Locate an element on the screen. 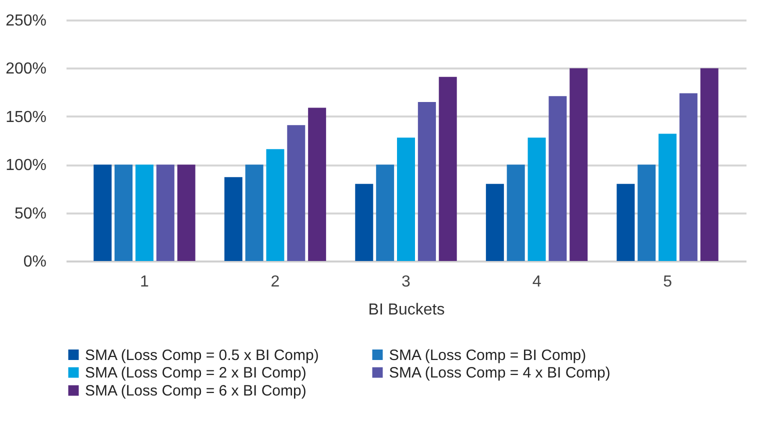  y-tick-label: 0% is located at coordinates (34, 262).